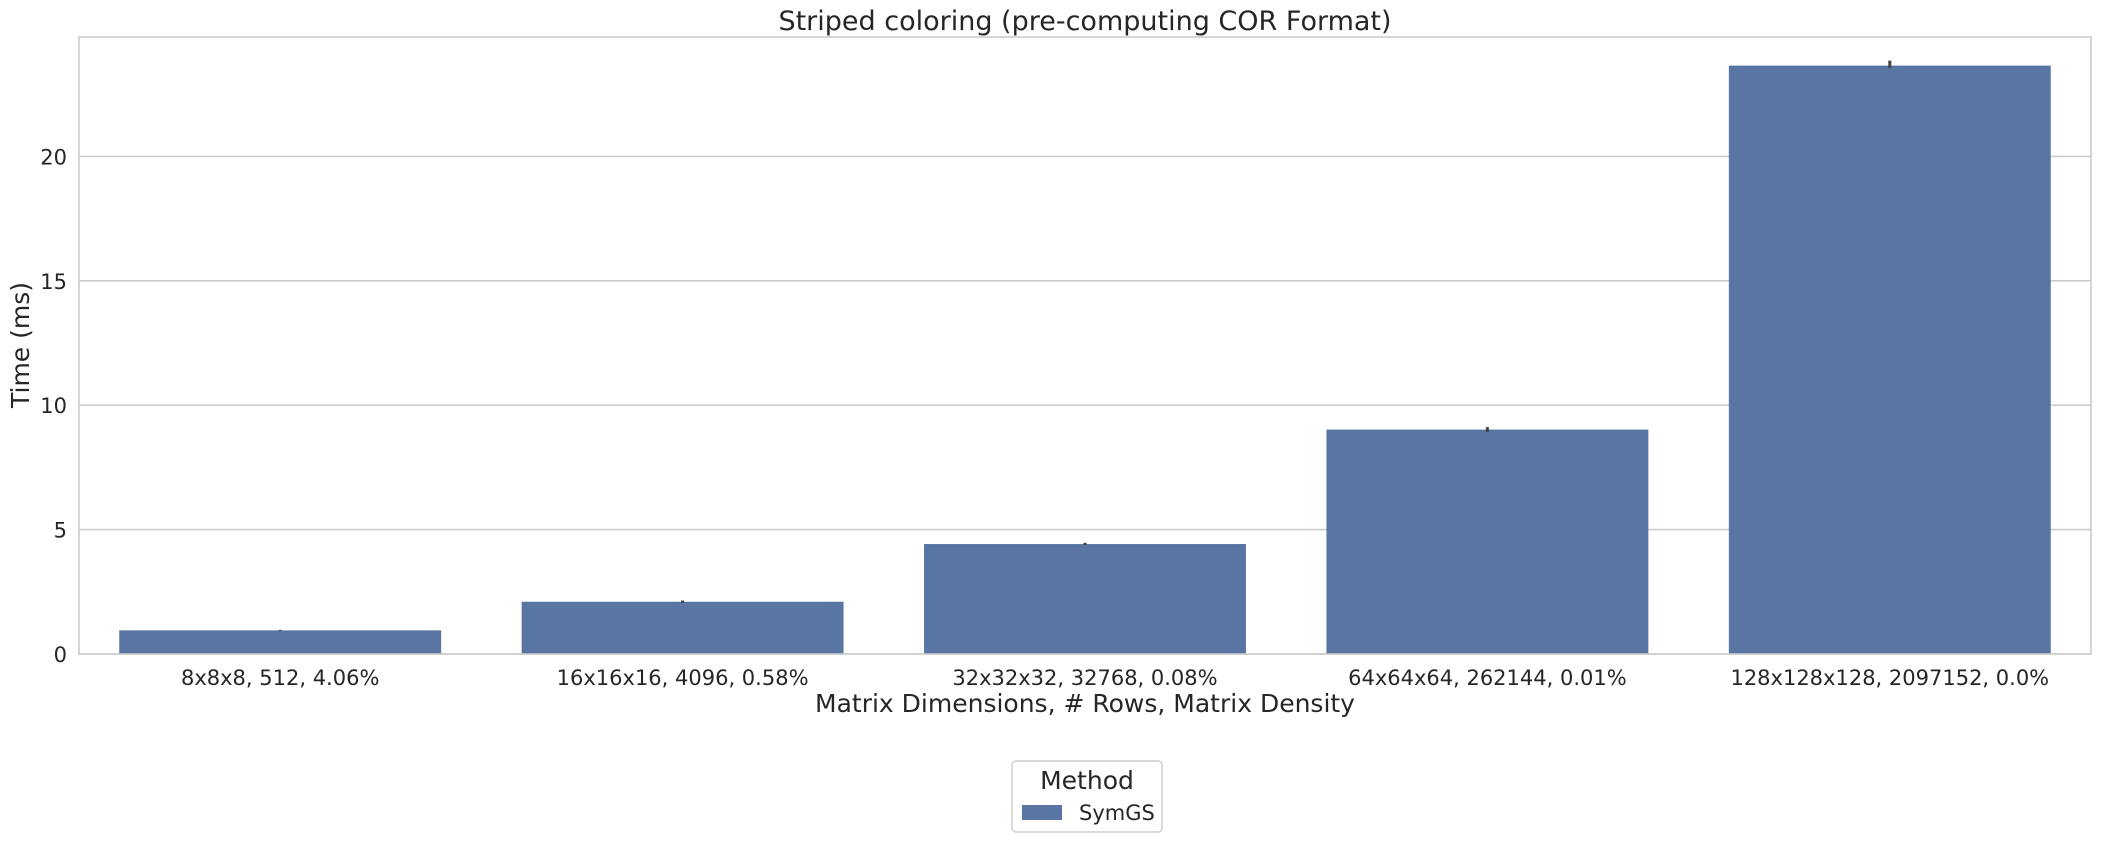  What do you see at coordinates (683, 678) in the screenshot?
I see `x-tick-label: 16x16x16, 4096, 0.58%` at bounding box center [683, 678].